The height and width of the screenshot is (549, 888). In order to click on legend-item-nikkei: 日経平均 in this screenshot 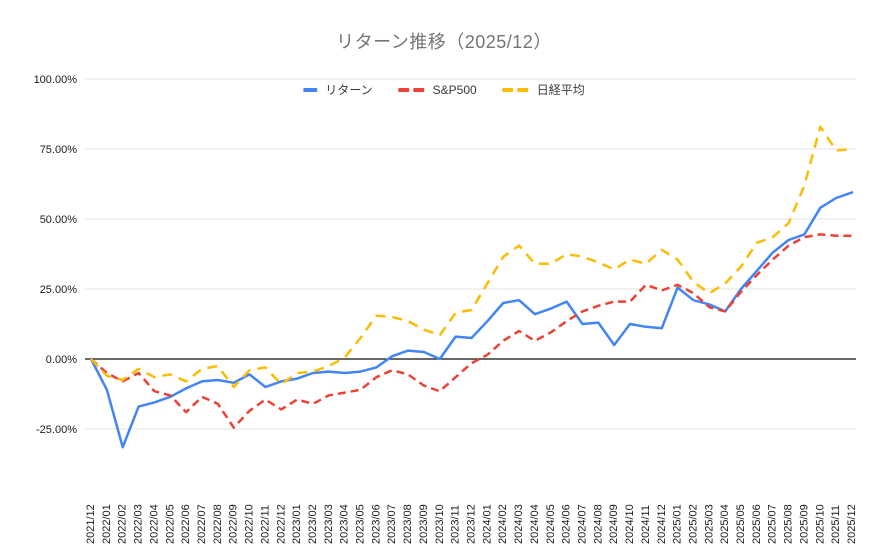, I will do `click(543, 89)`.